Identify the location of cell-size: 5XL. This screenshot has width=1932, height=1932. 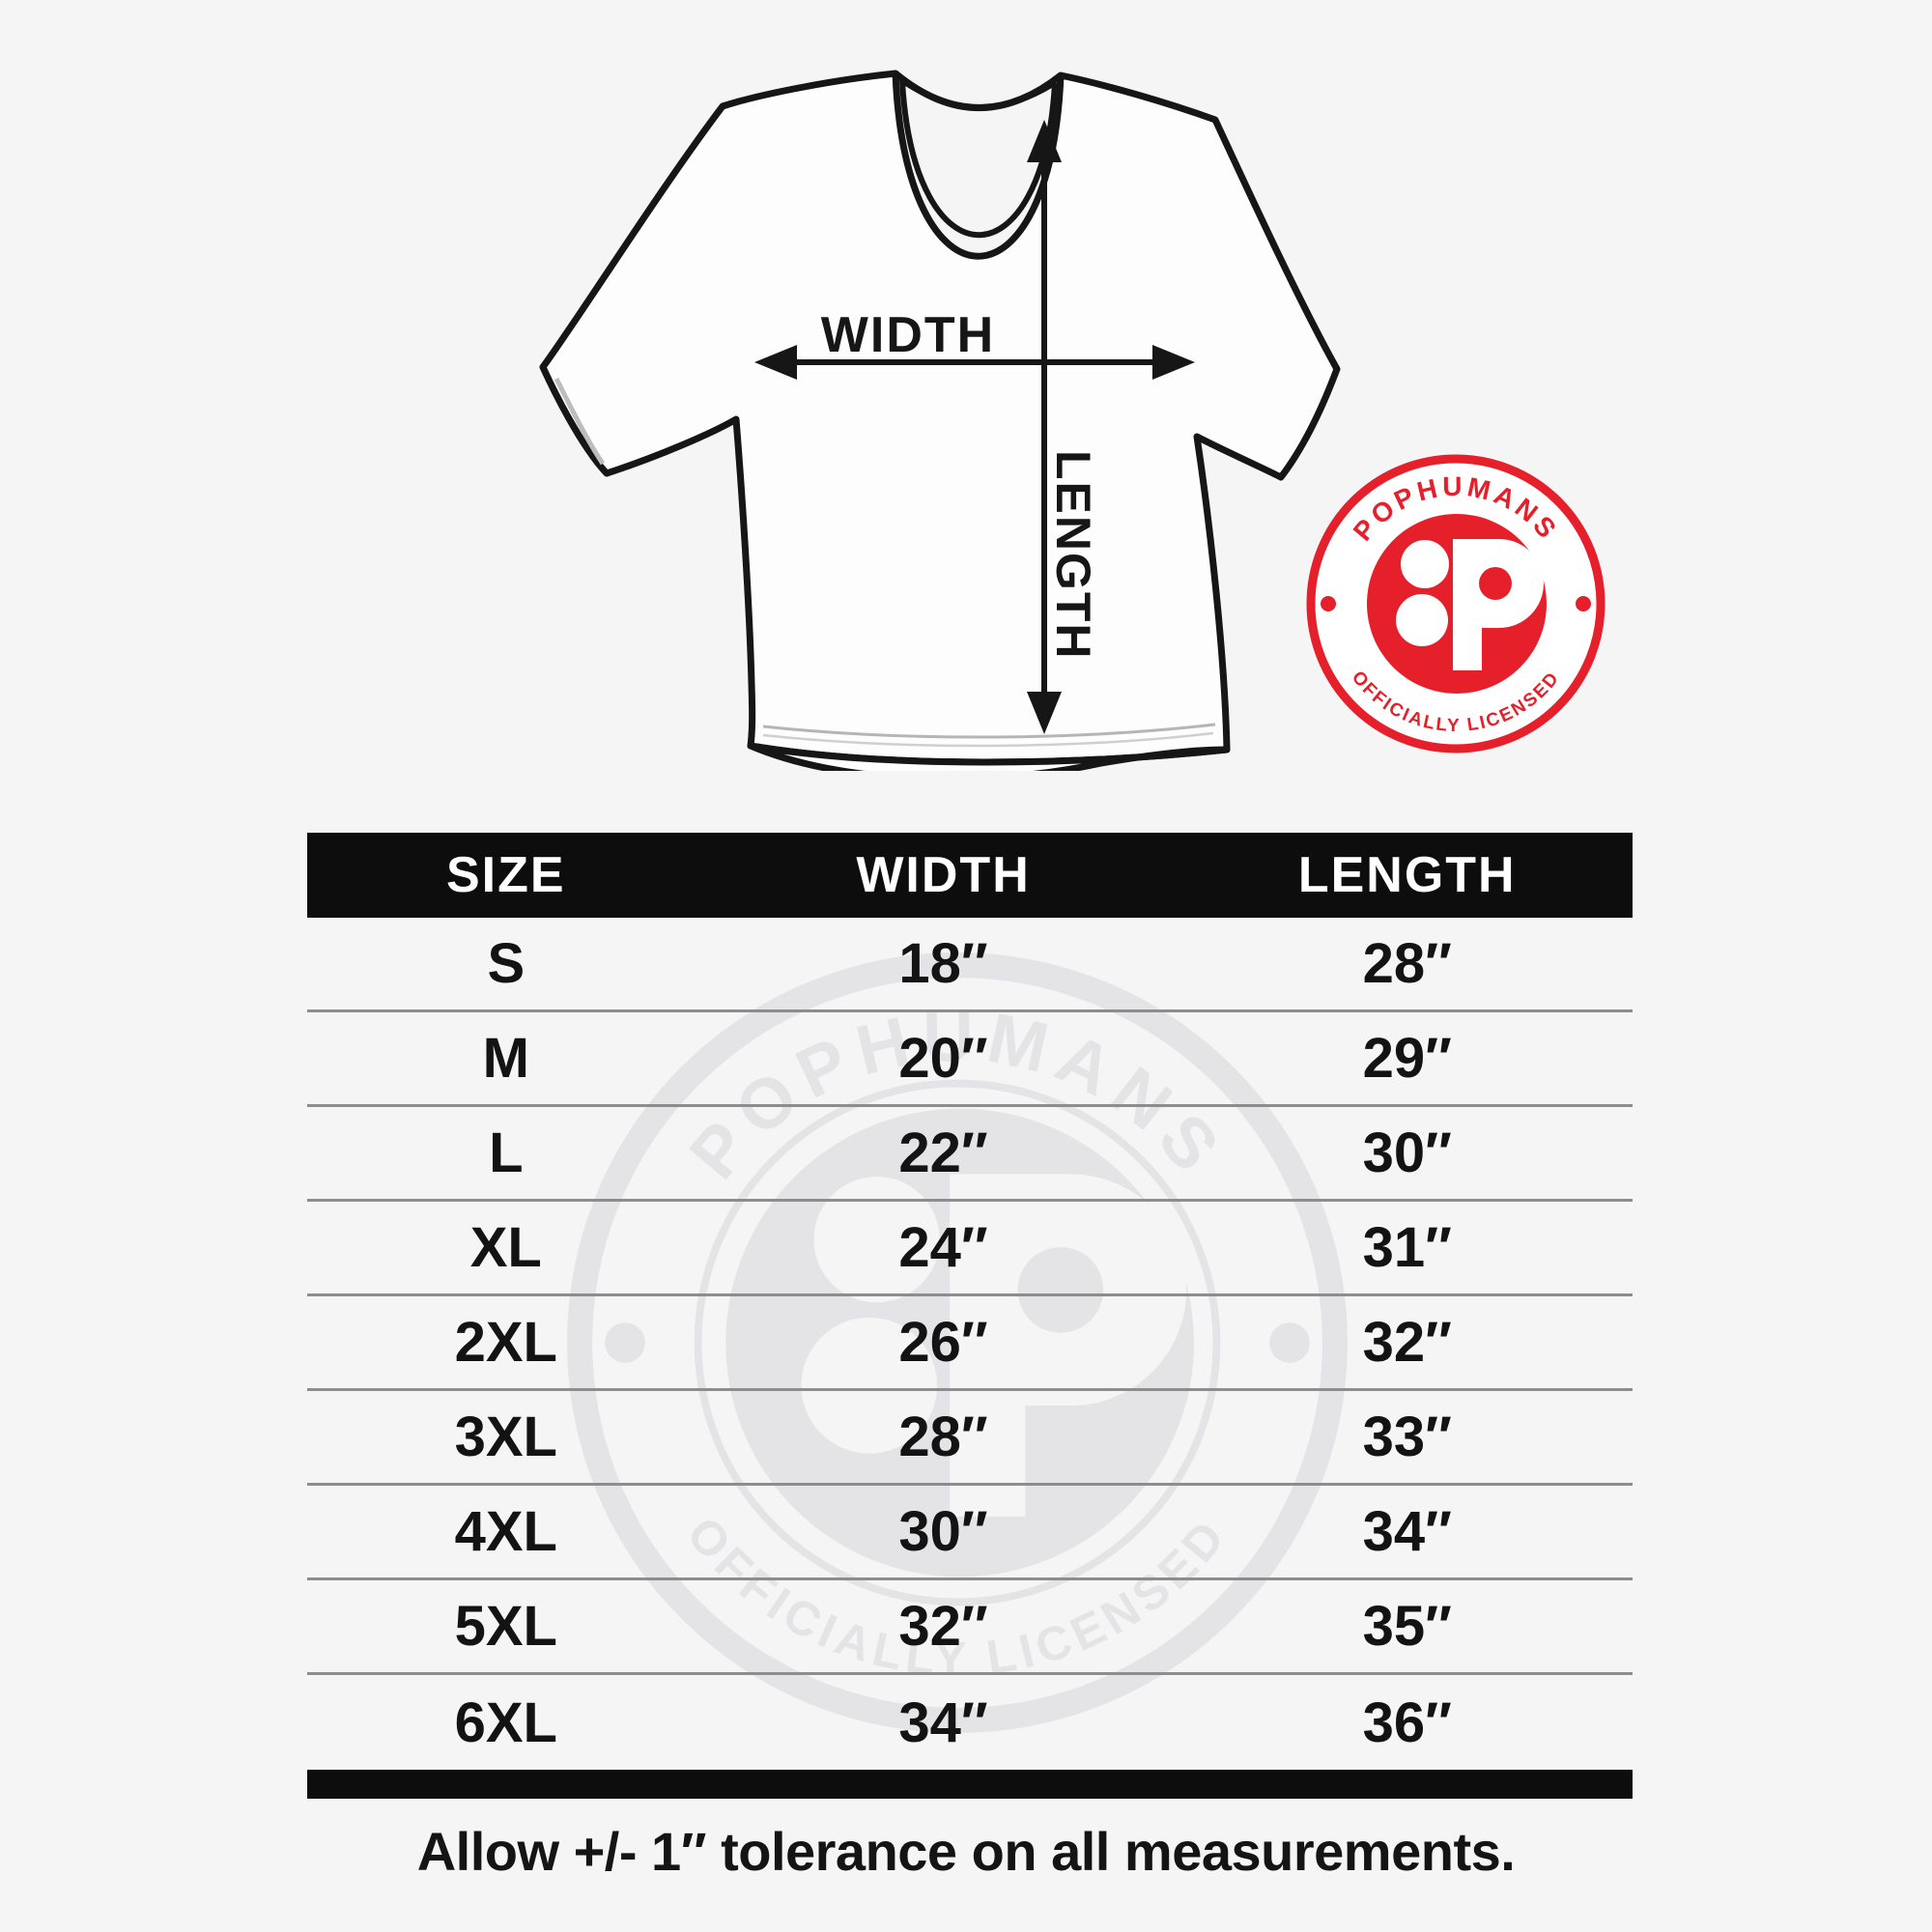
(505, 1626).